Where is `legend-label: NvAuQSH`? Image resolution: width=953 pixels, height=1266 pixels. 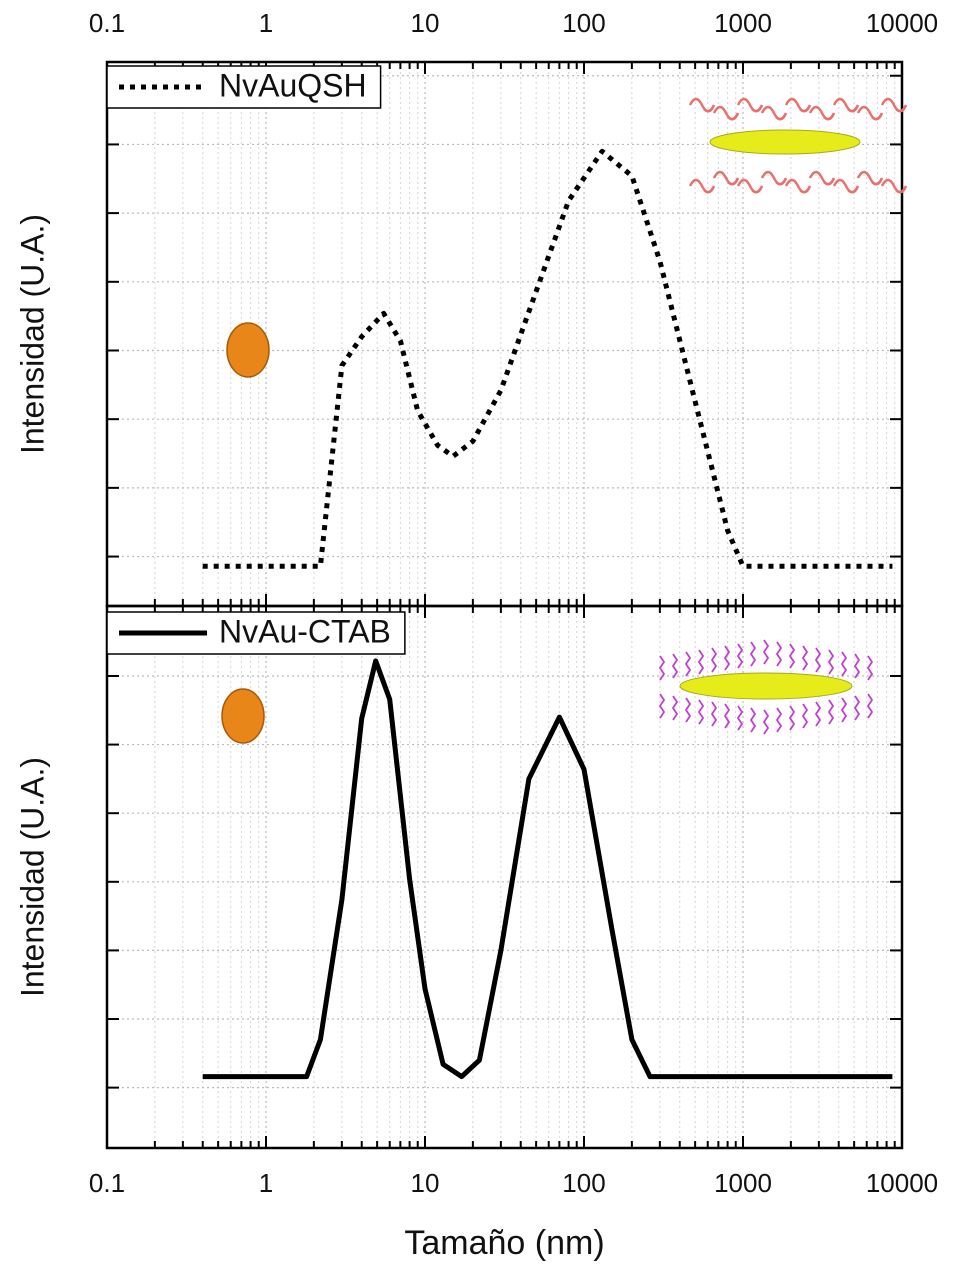
legend-label: NvAuQSH is located at coordinates (293, 85).